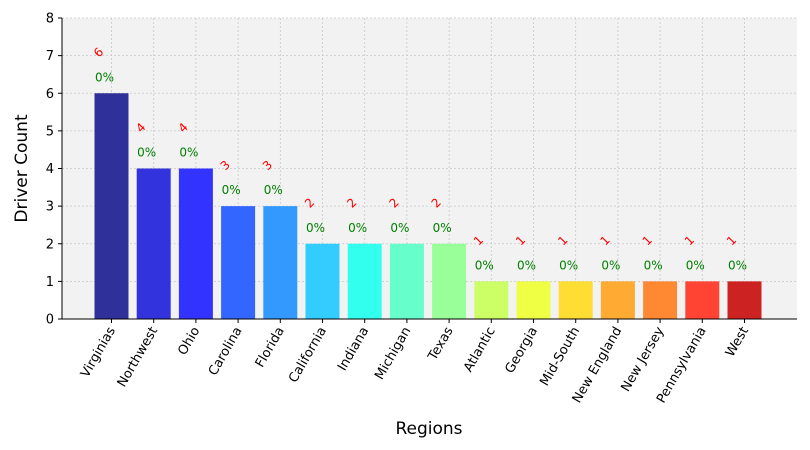 The height and width of the screenshot is (450, 810). Describe the element at coordinates (138, 357) in the screenshot. I see `x-tick-label: Northwest` at that location.